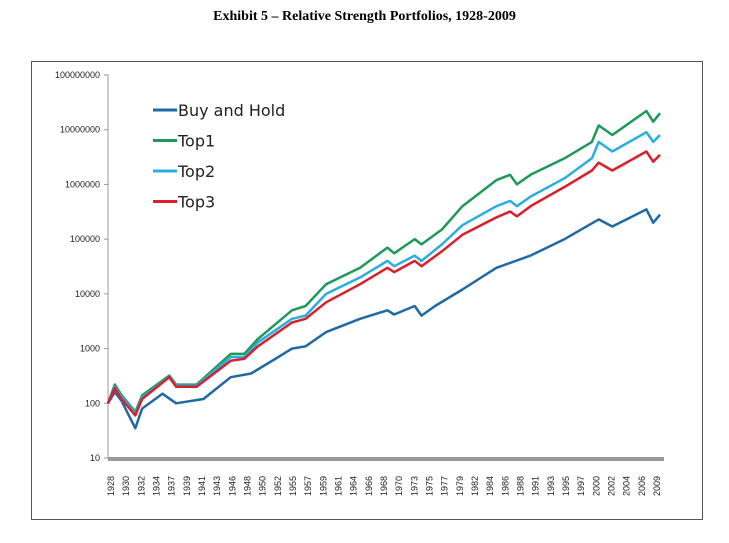 The height and width of the screenshot is (543, 729). What do you see at coordinates (111, 486) in the screenshot?
I see `x-tick-label: 1928` at bounding box center [111, 486].